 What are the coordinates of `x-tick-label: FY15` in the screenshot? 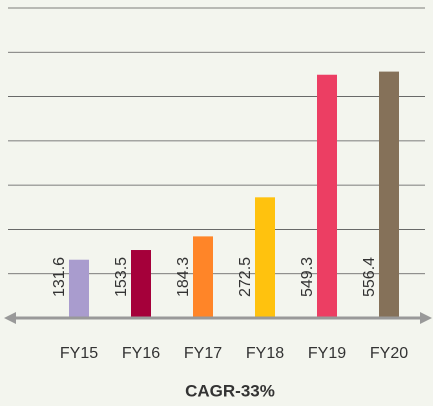 It's located at (79, 353).